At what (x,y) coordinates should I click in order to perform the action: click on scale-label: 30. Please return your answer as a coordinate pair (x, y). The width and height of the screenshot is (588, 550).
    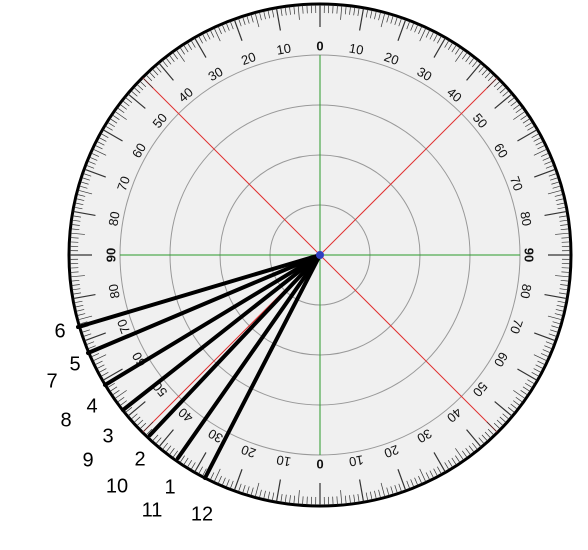
    Looking at the image, I should click on (425, 436).